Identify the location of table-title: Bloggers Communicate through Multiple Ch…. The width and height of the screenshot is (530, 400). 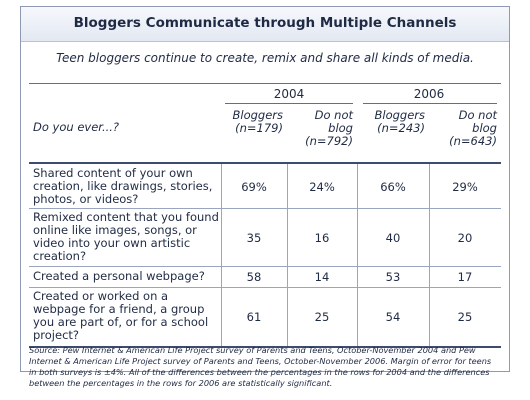
(265, 24).